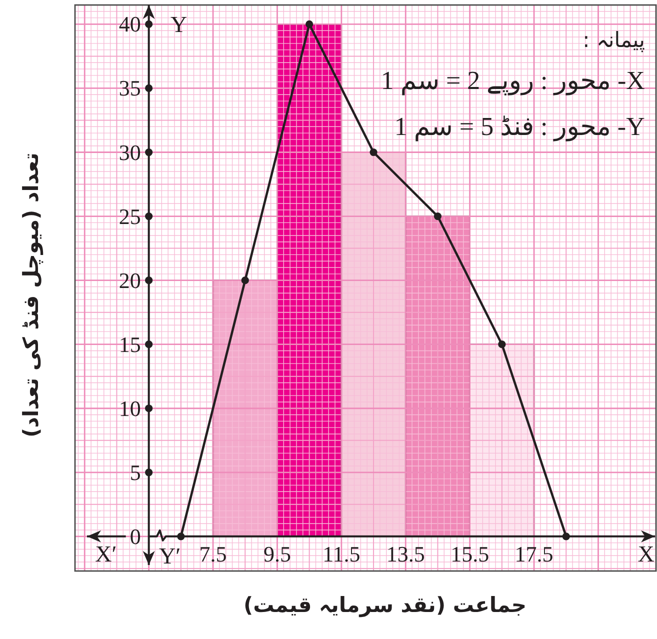  What do you see at coordinates (646, 553) in the screenshot?
I see `annotation: X` at bounding box center [646, 553].